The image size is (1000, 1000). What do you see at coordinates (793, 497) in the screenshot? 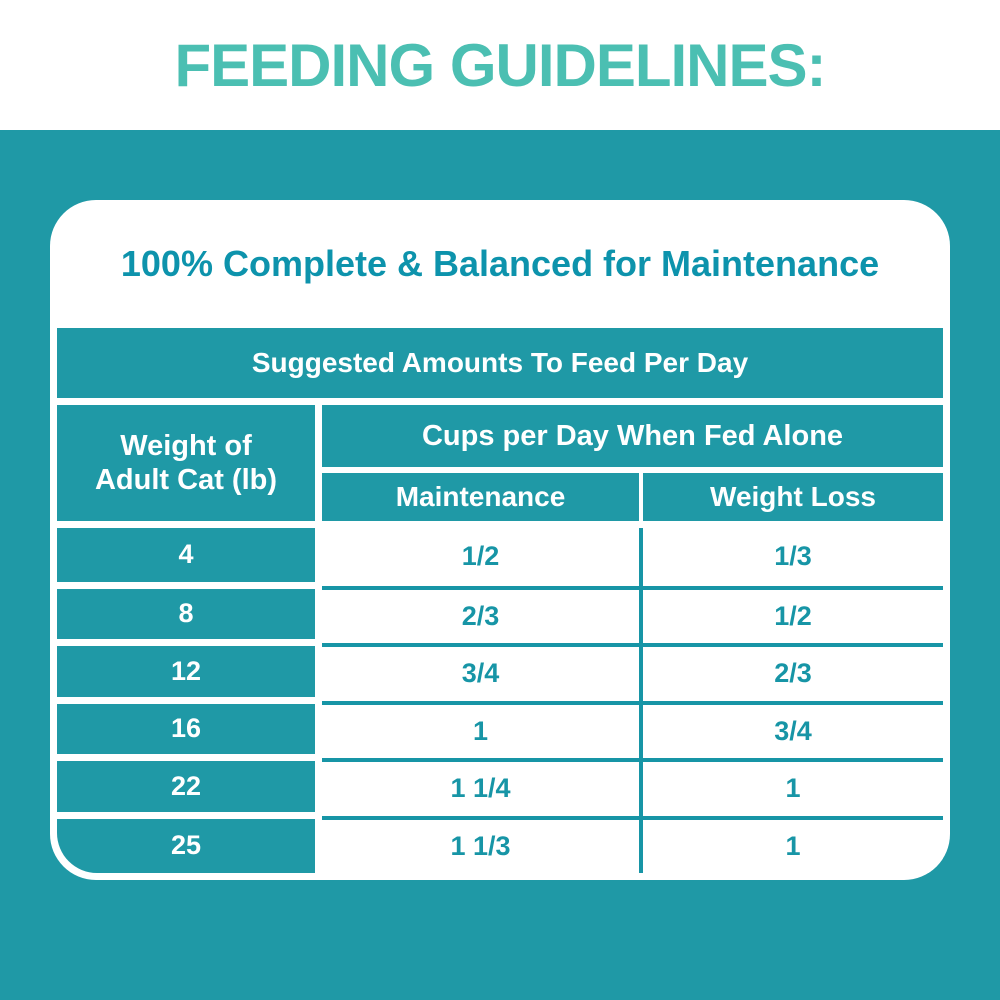
I see `weight-loss-column-header: Weight Loss` at bounding box center [793, 497].